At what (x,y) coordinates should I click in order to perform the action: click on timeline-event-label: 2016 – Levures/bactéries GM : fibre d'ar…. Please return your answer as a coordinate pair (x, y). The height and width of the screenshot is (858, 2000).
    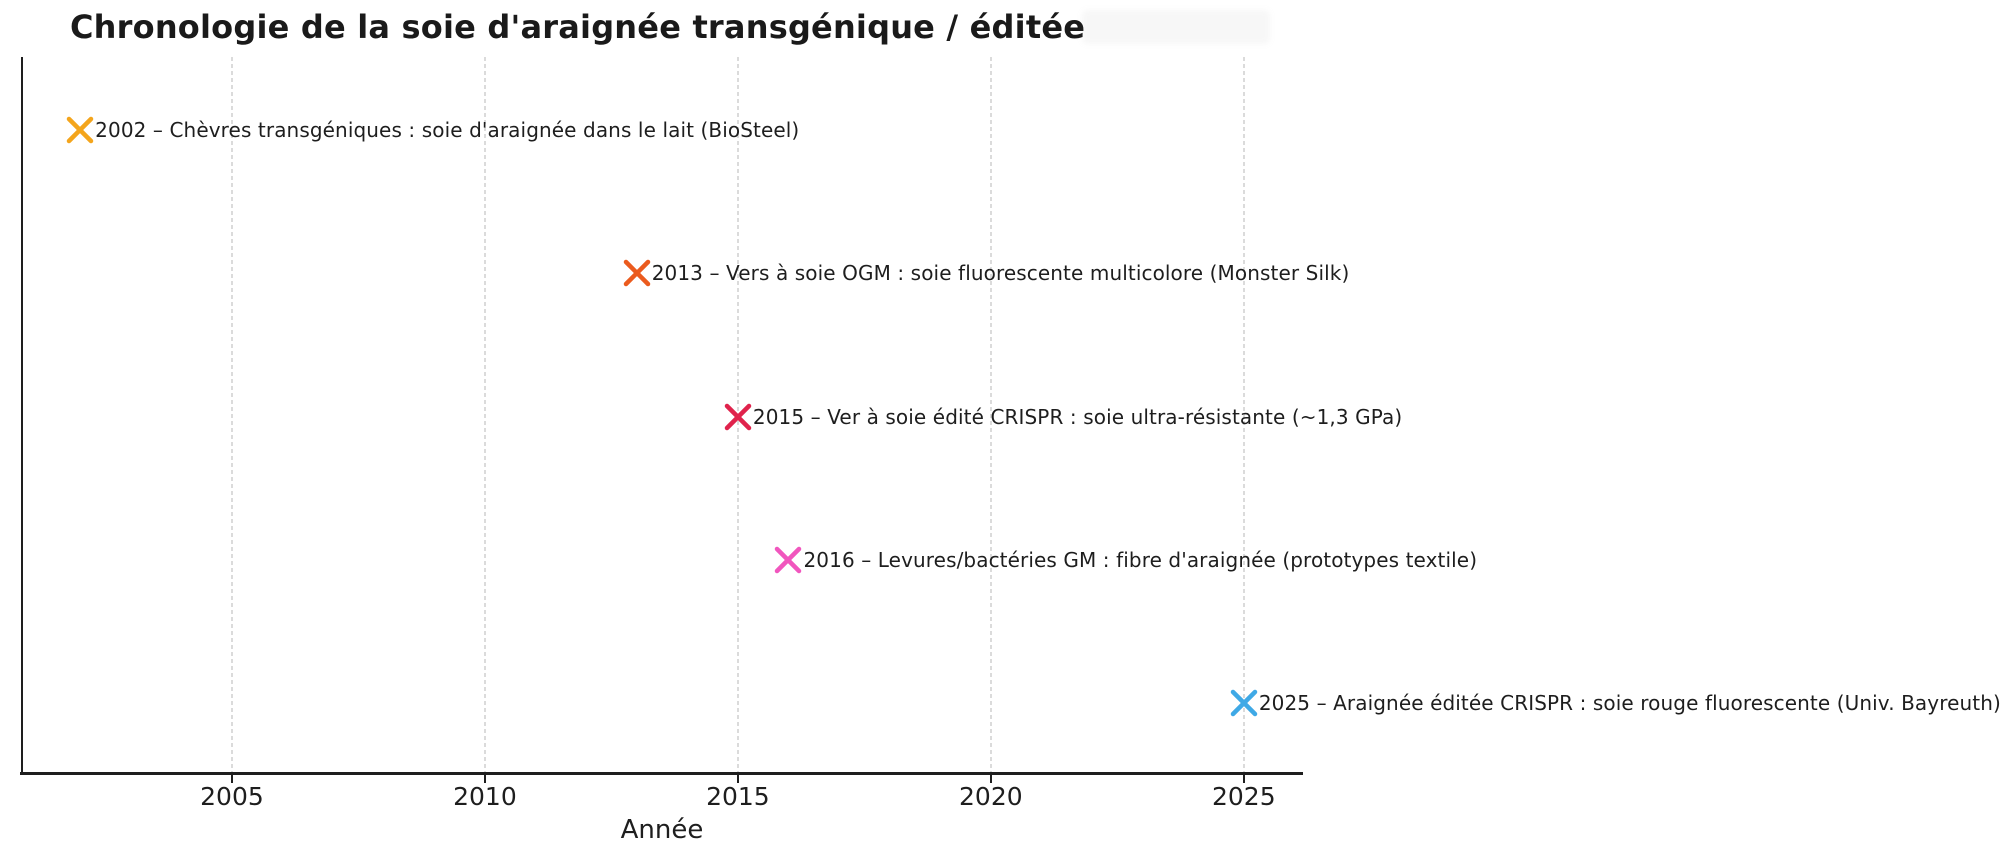
    Looking at the image, I should click on (1140, 559).